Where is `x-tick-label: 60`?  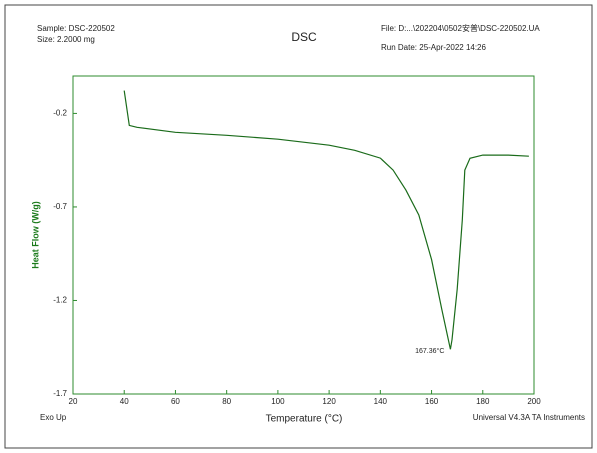
x-tick-label: 60 is located at coordinates (175, 401).